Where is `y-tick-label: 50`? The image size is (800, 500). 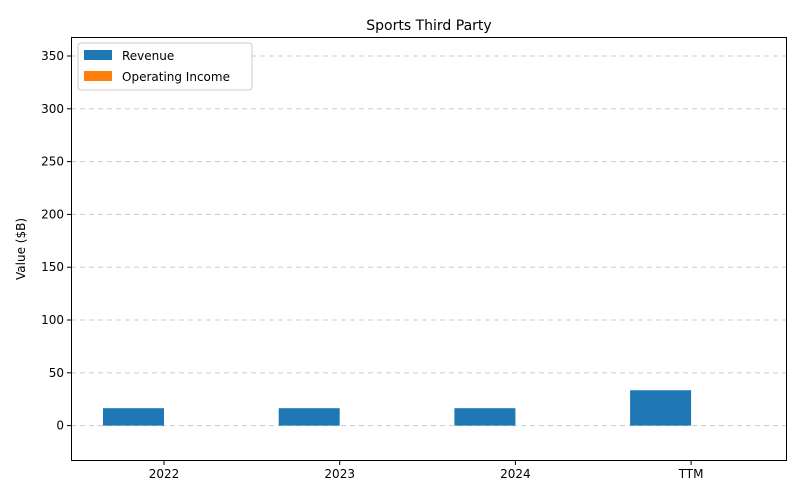 y-tick-label: 50 is located at coordinates (56, 373).